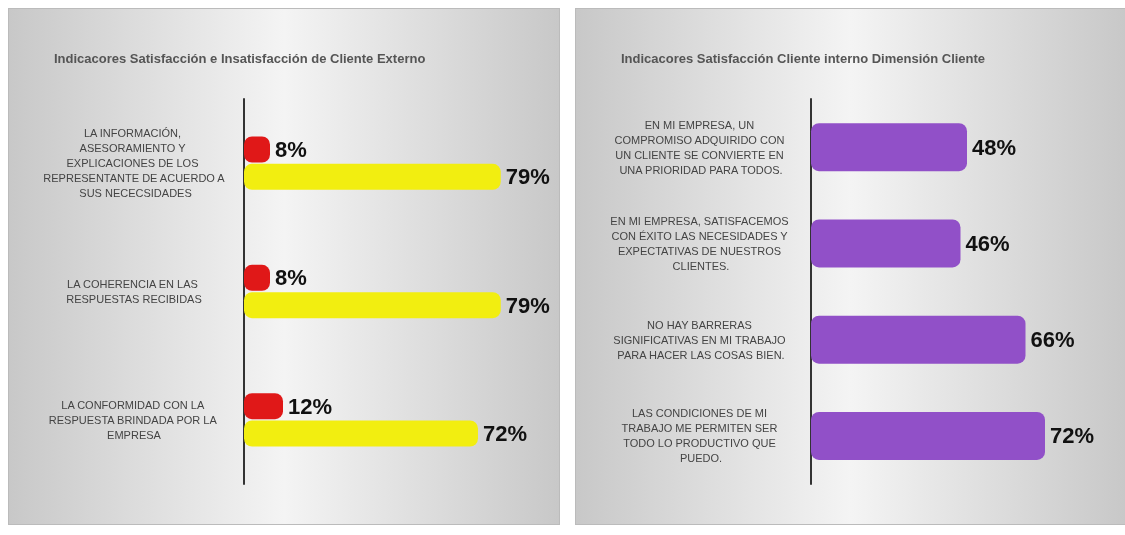 The width and height of the screenshot is (1125, 535). I want to click on data-label: 48%, so click(994, 147).